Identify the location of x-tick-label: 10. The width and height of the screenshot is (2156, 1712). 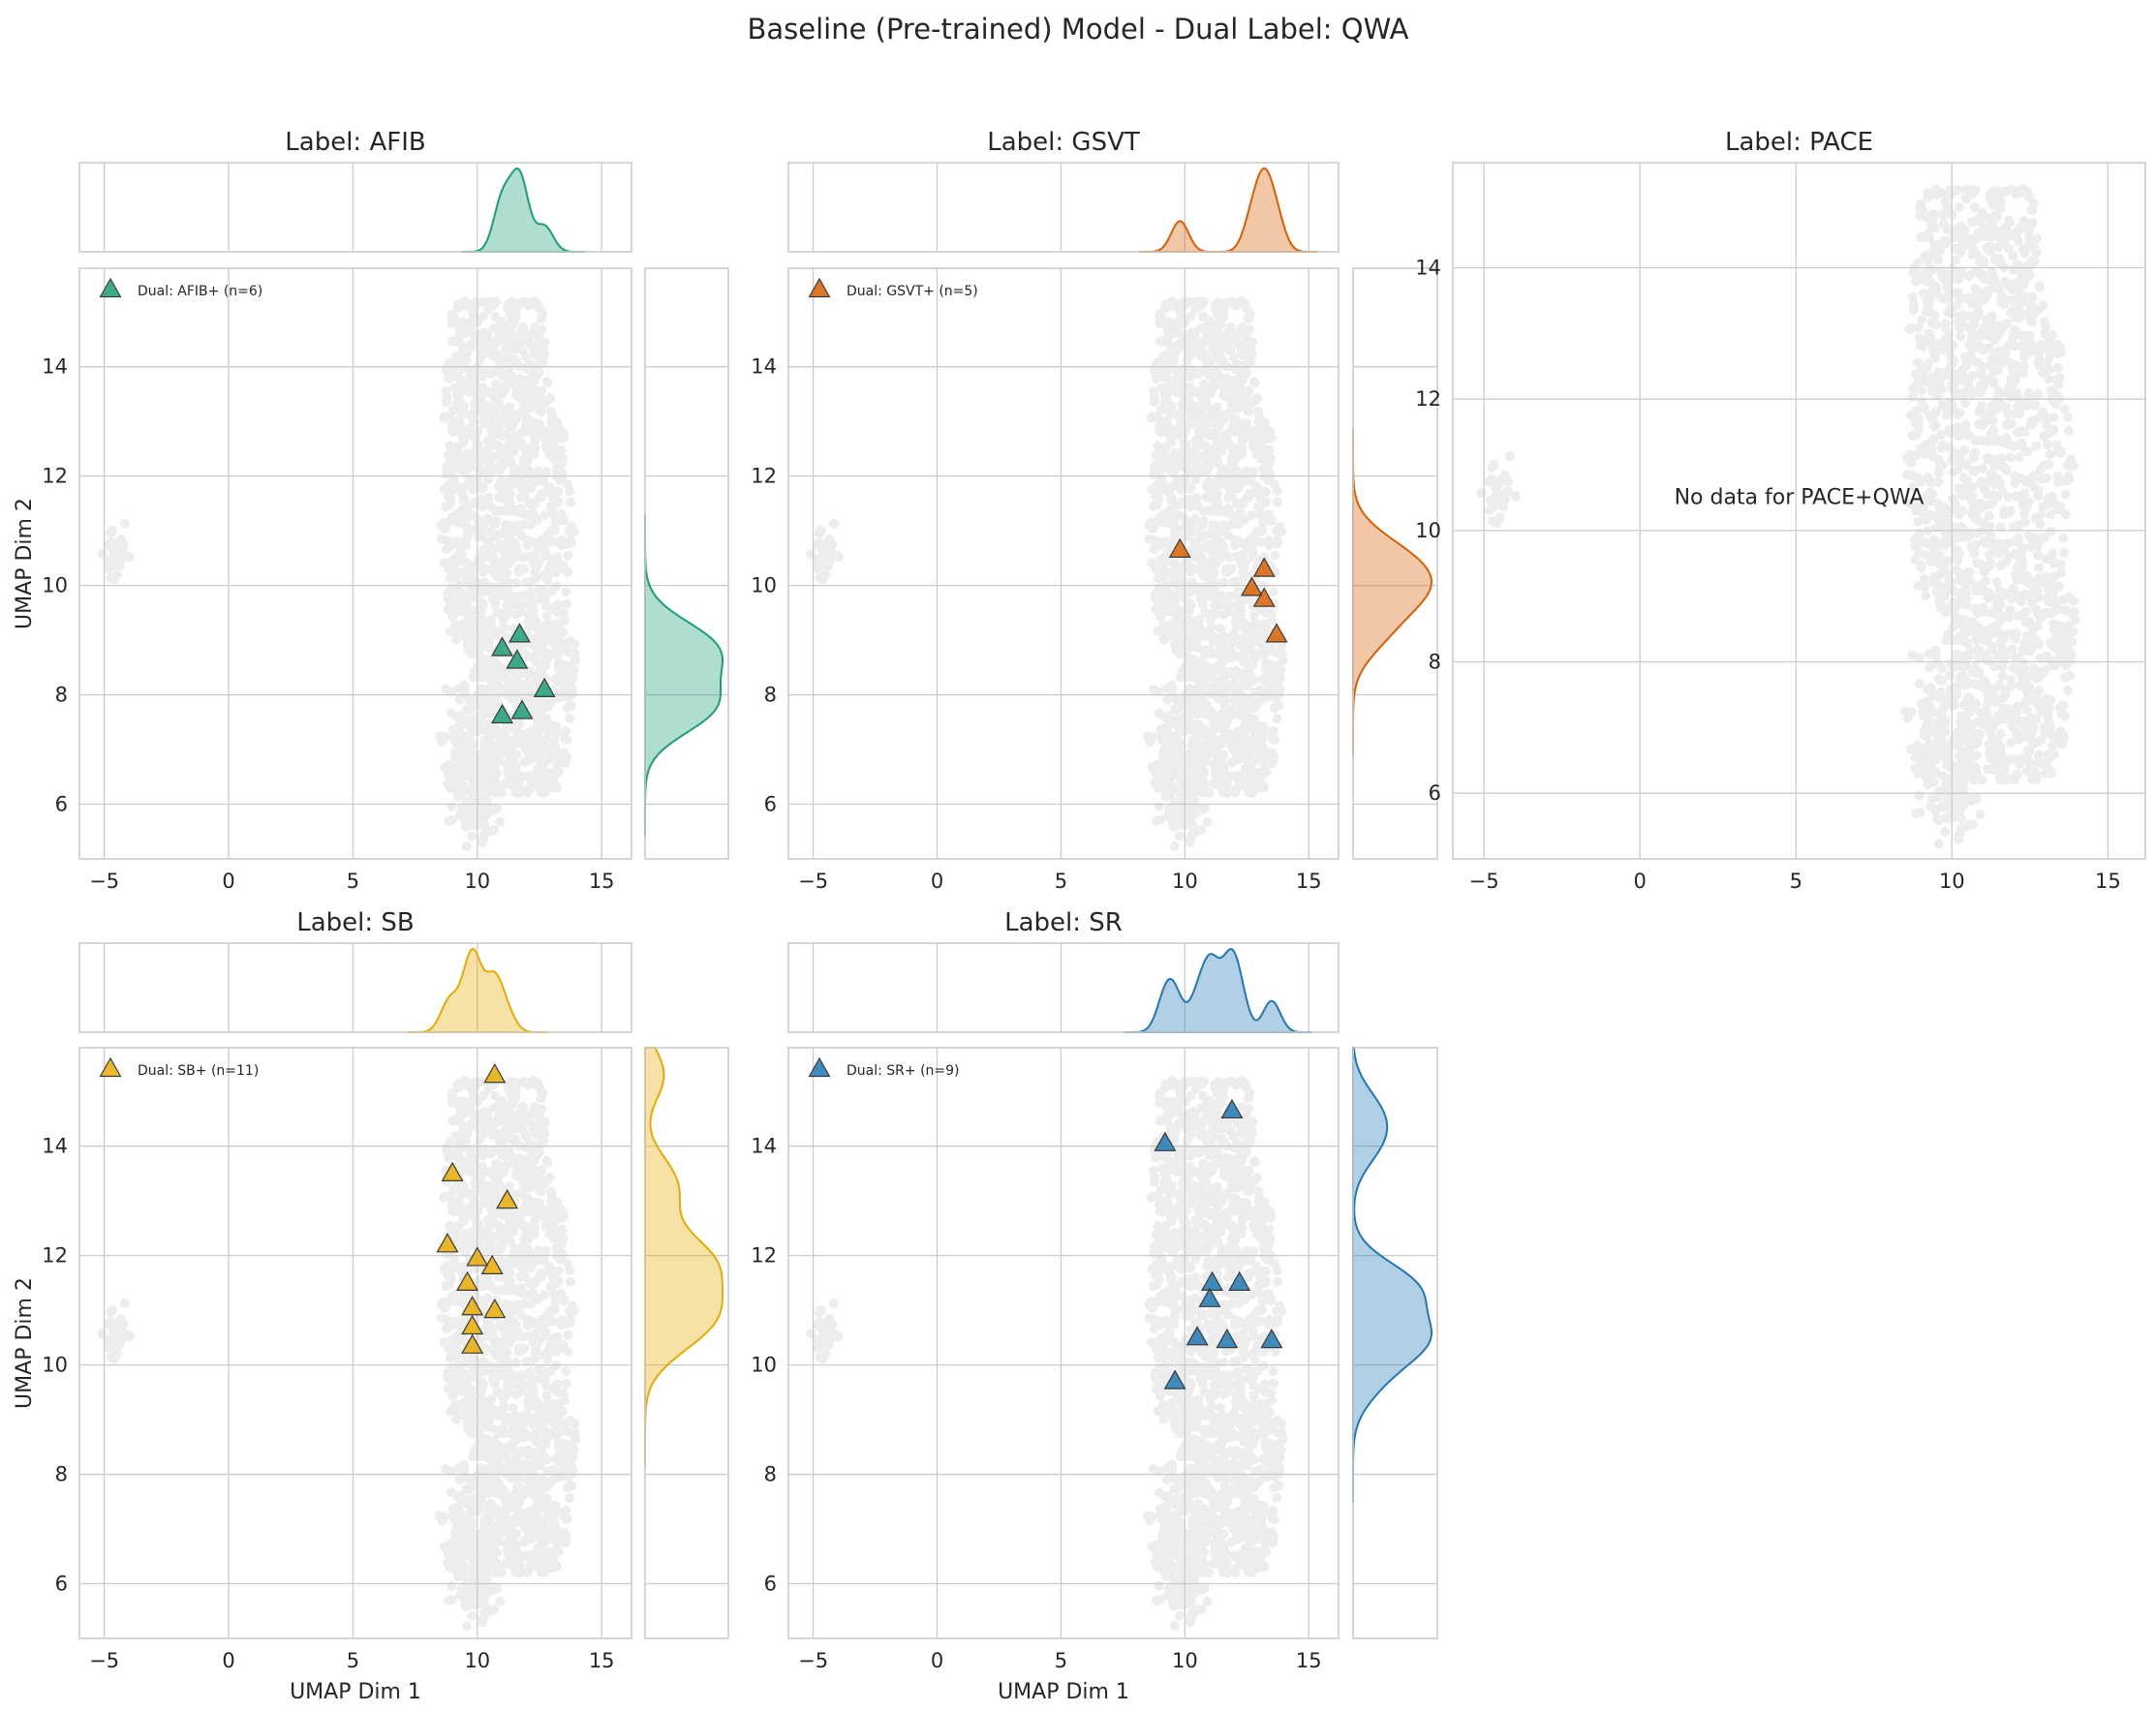
(477, 881).